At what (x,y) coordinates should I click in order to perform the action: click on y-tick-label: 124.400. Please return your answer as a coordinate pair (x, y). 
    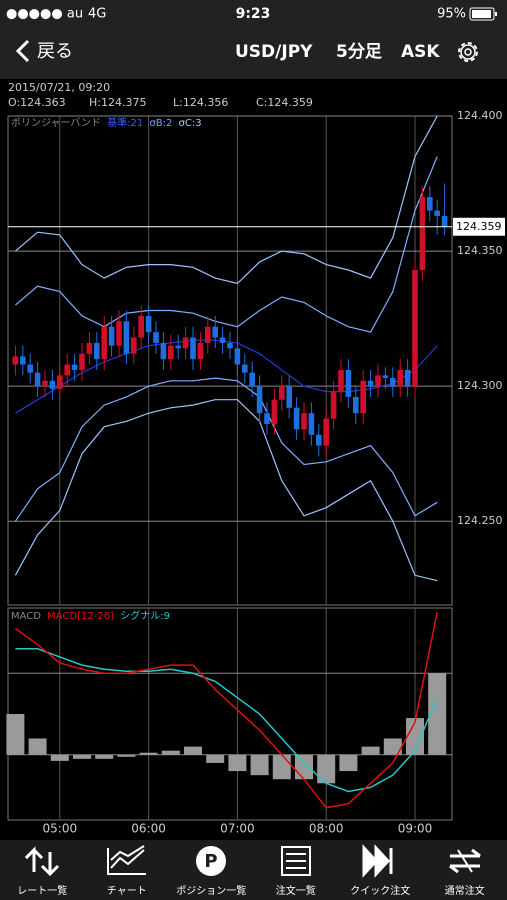
    Looking at the image, I should click on (480, 115).